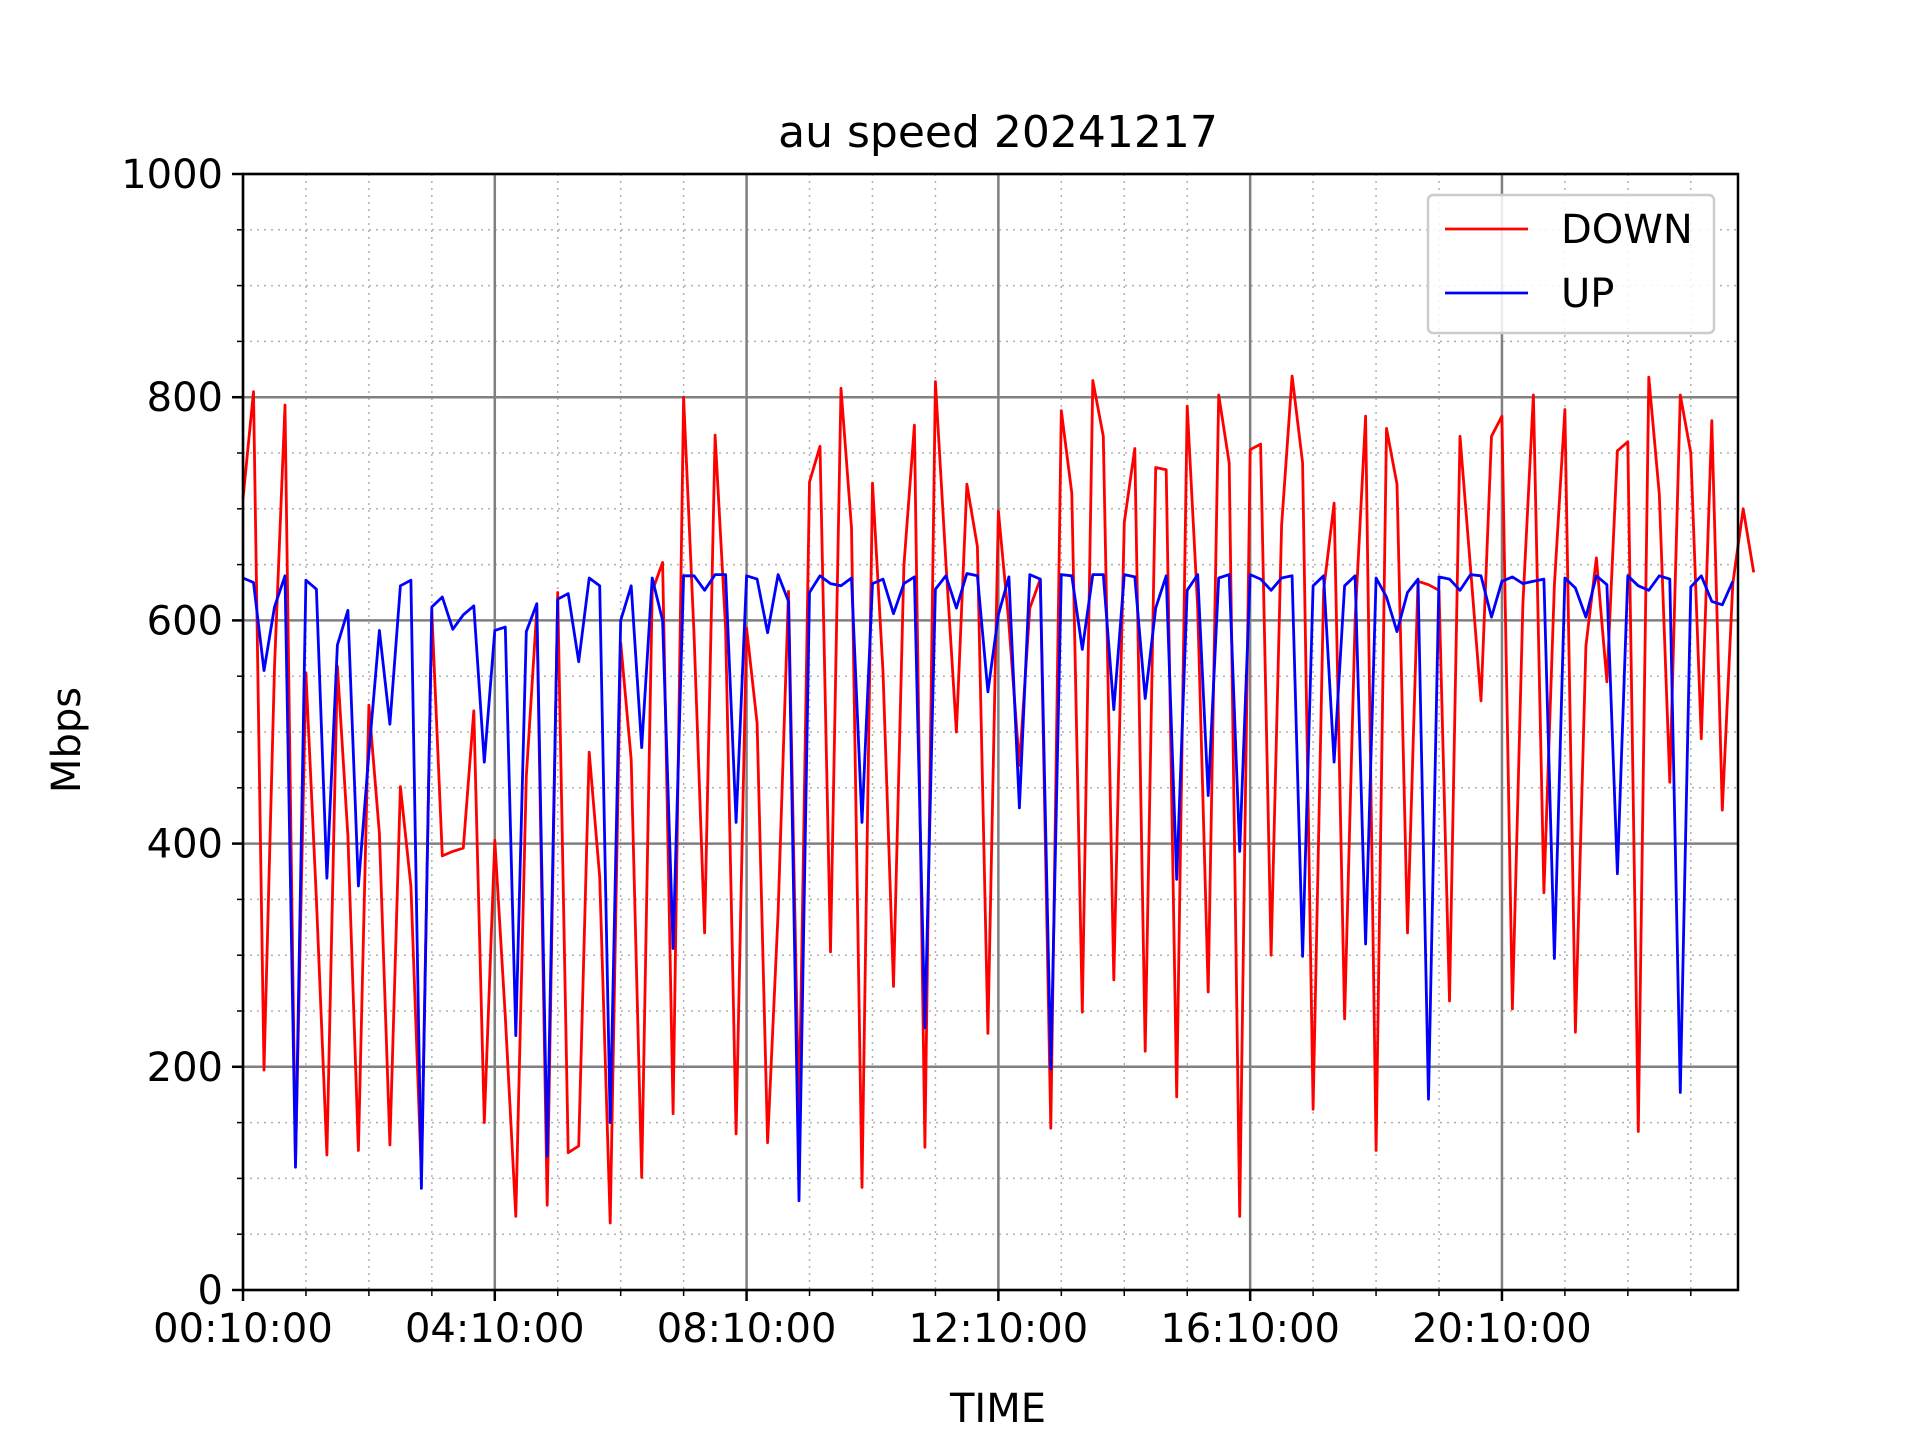 Image resolution: width=1920 pixels, height=1440 pixels. Describe the element at coordinates (495, 1329) in the screenshot. I see `x-tick-label: 04:10:00` at that location.